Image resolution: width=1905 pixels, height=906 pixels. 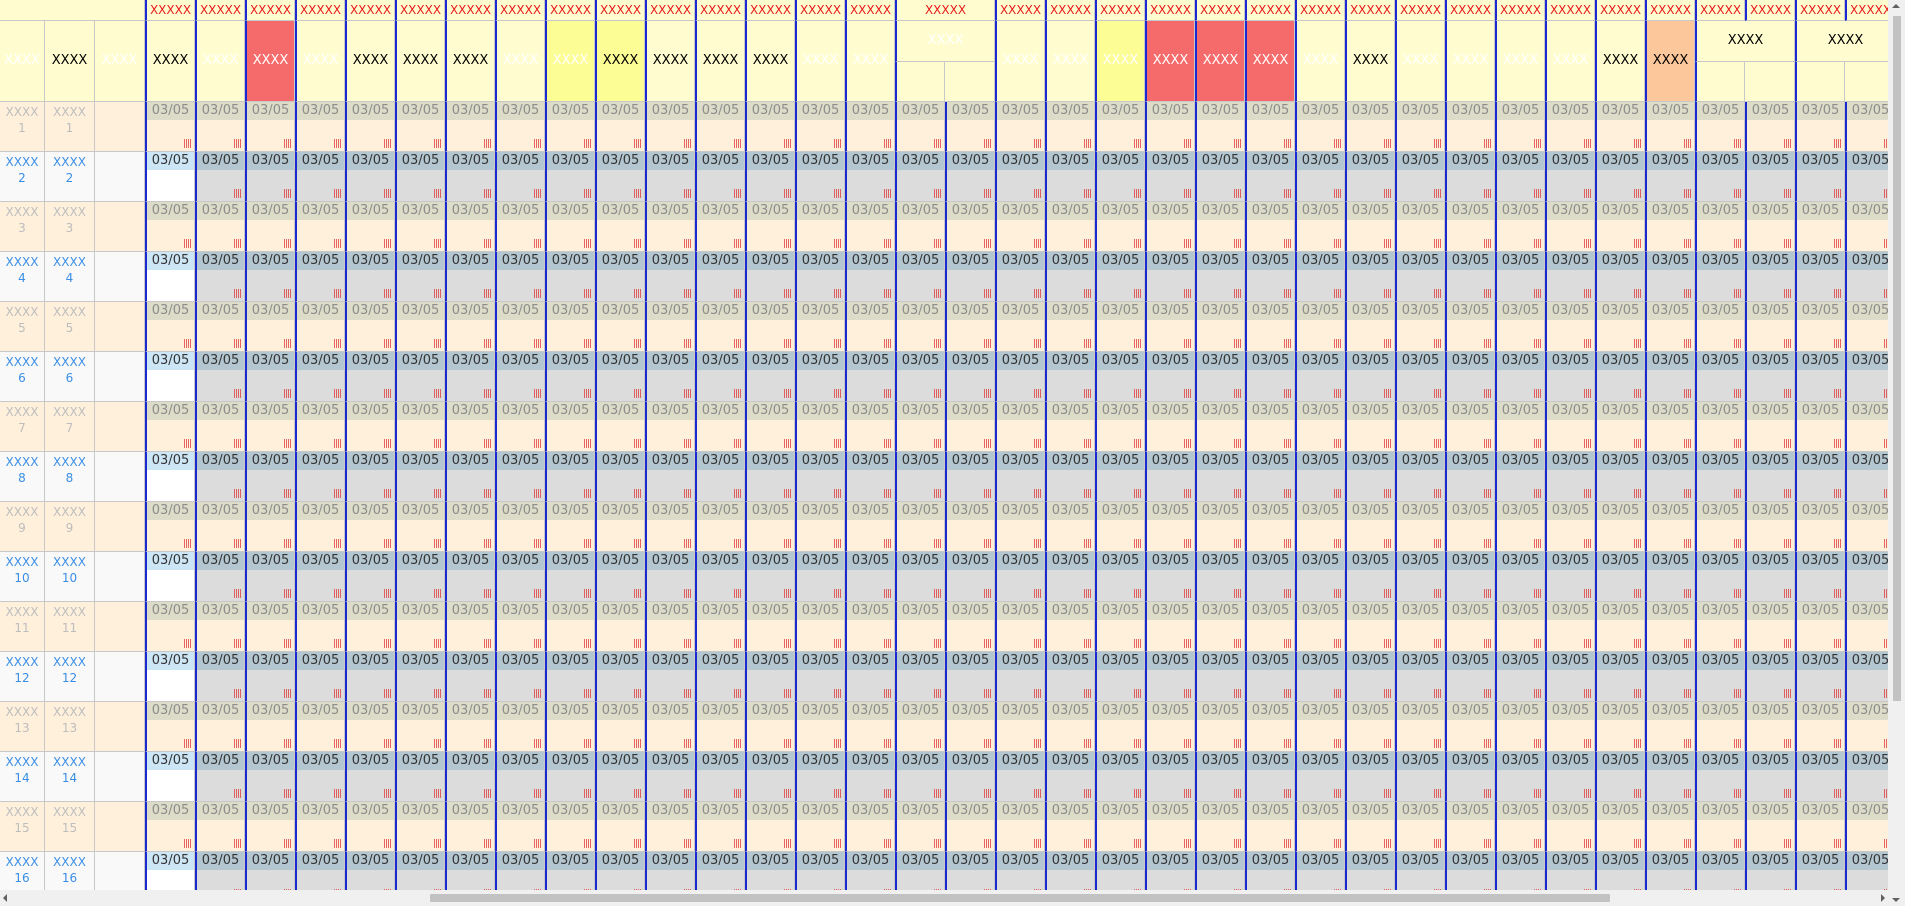 What do you see at coordinates (1883, 898) in the screenshot?
I see `scroll-right` at bounding box center [1883, 898].